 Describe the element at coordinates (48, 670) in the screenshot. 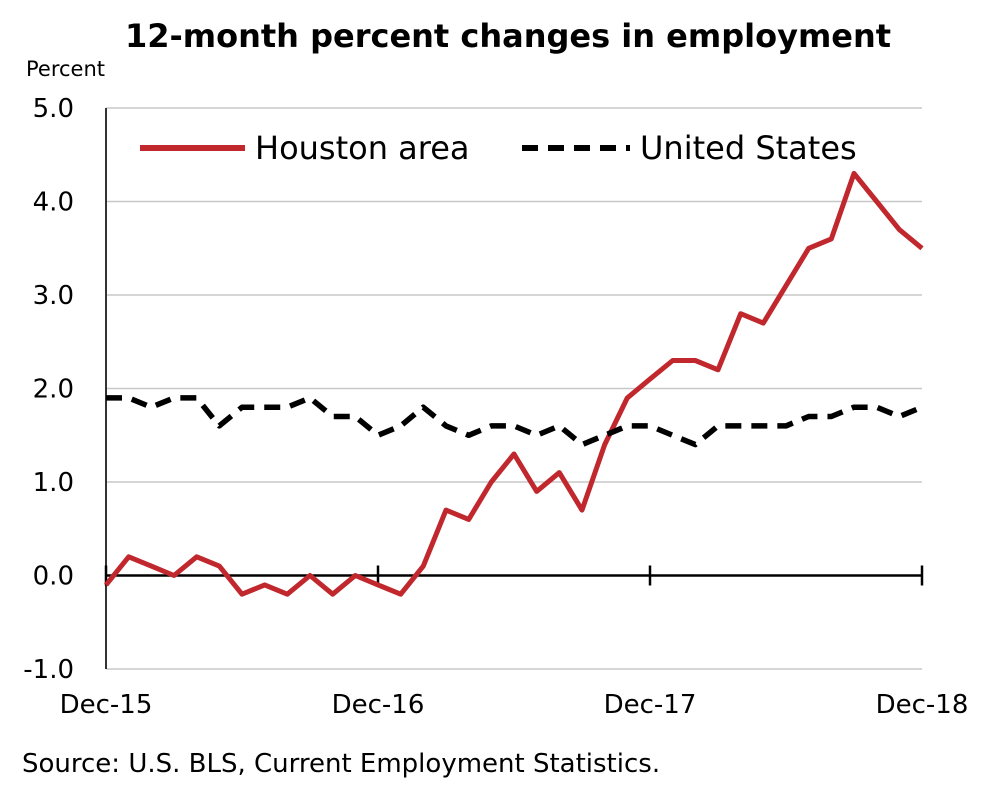

I see `y-tick-label: -1.0` at that location.